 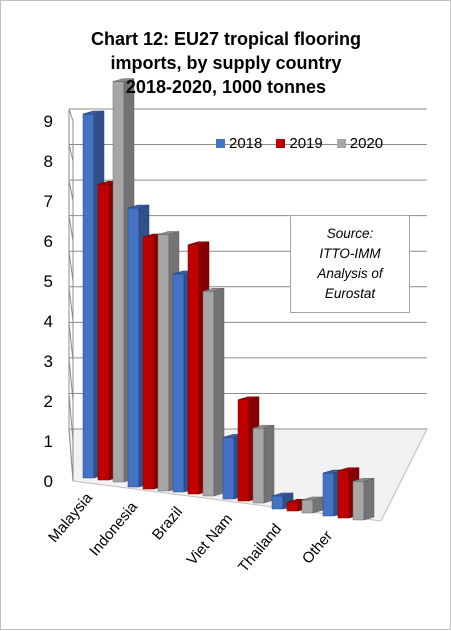 I want to click on bar-other-2020-top, so click(x=363, y=480).